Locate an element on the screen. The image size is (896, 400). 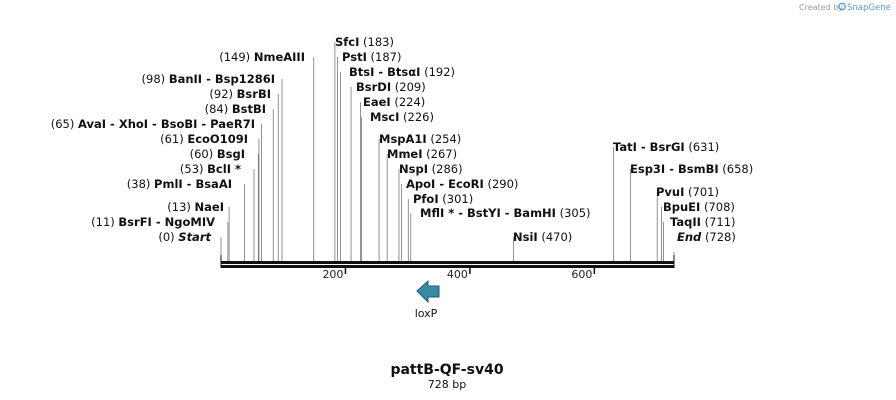
ruler-ticks: 200 400 600 is located at coordinates (459, 274).